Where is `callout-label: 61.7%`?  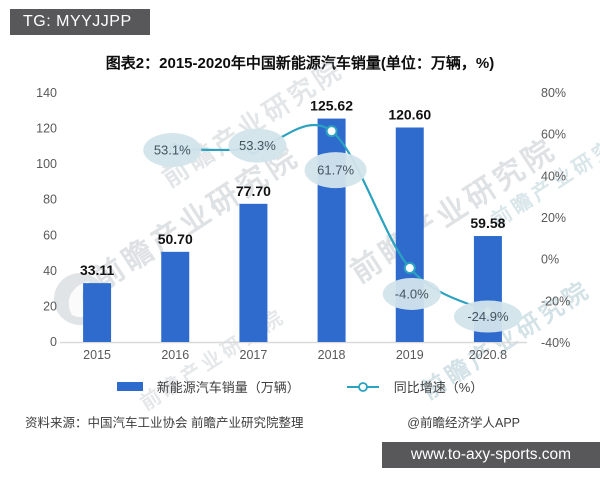
callout-label: 61.7% is located at coordinates (335, 170).